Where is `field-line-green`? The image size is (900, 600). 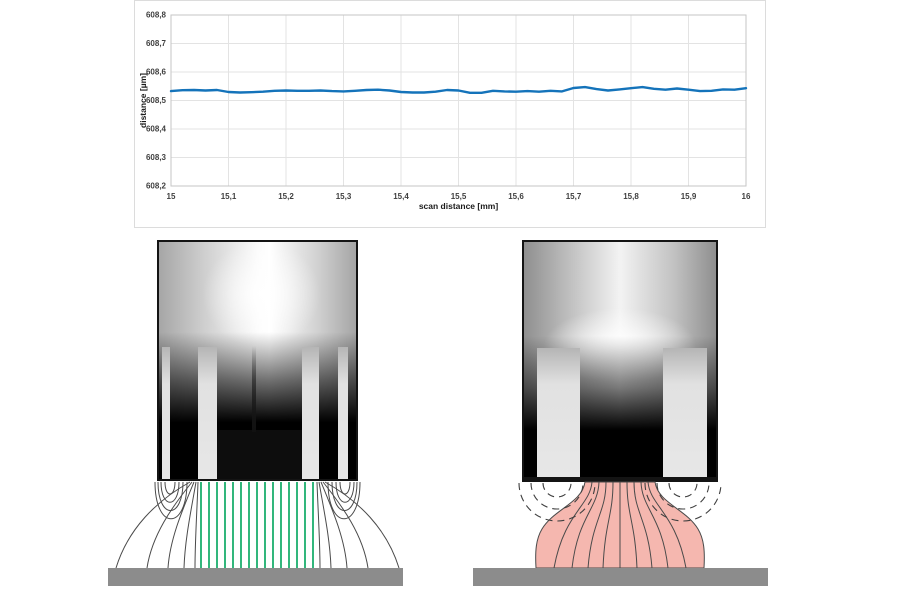 field-line-green is located at coordinates (257, 525).